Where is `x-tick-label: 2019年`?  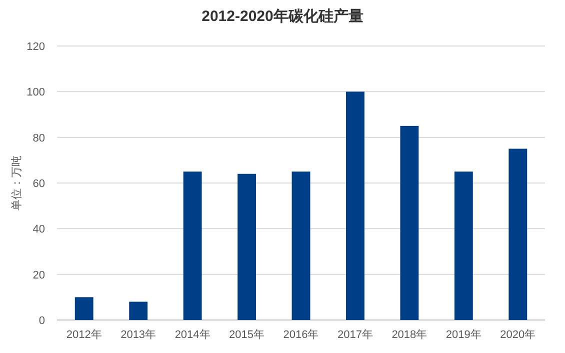 x-tick-label: 2019年 is located at coordinates (464, 335).